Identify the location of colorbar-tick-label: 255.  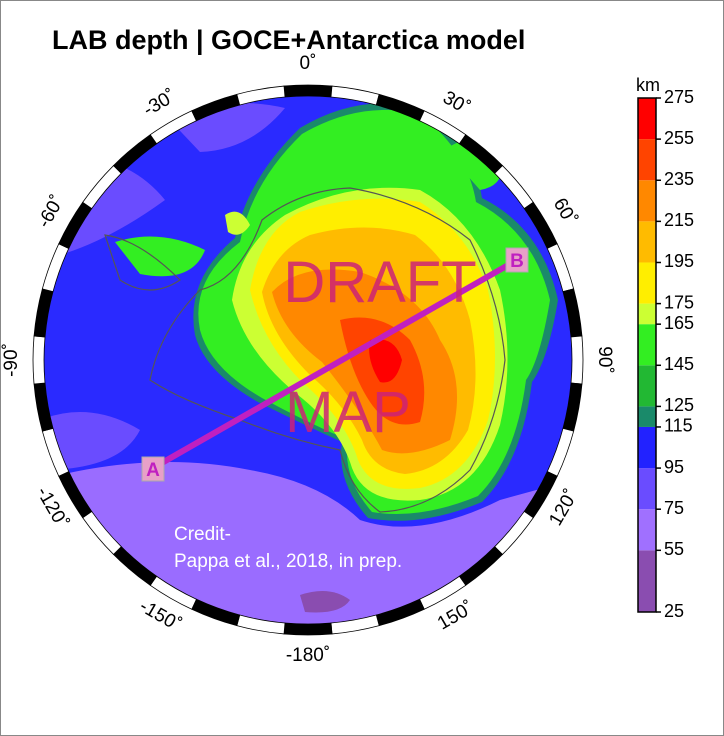
(679, 138).